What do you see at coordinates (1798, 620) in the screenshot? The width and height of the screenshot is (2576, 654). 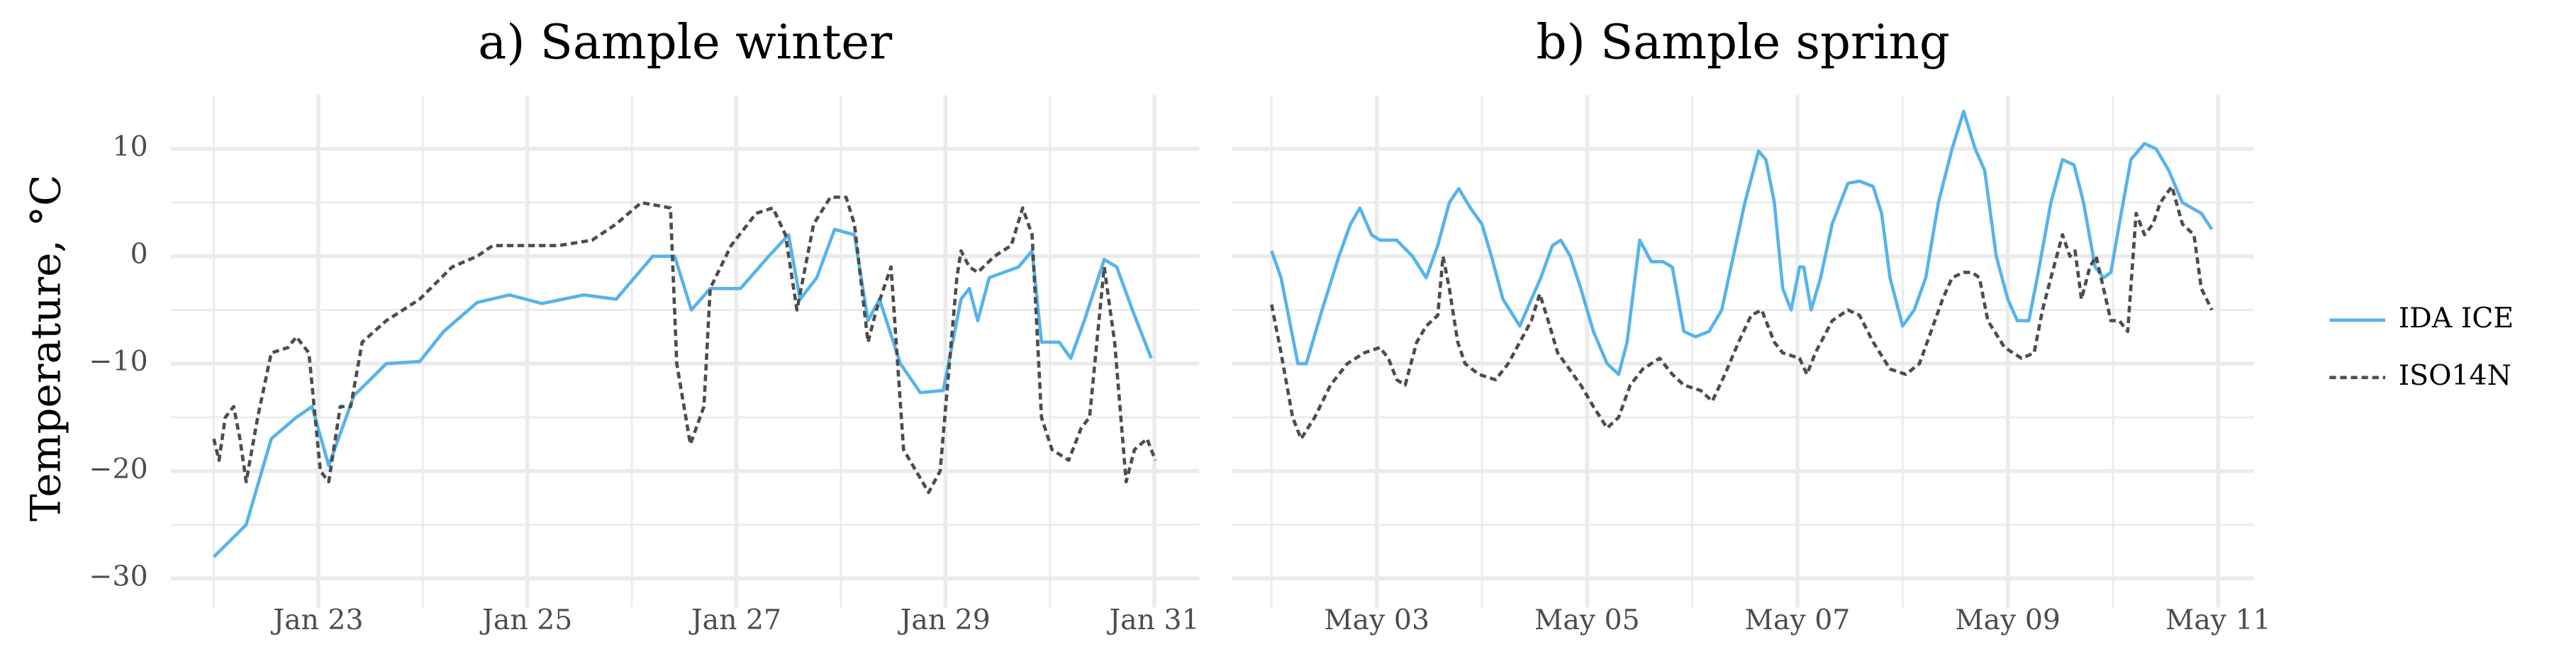 I see `x-tick-label: May 07` at bounding box center [1798, 620].